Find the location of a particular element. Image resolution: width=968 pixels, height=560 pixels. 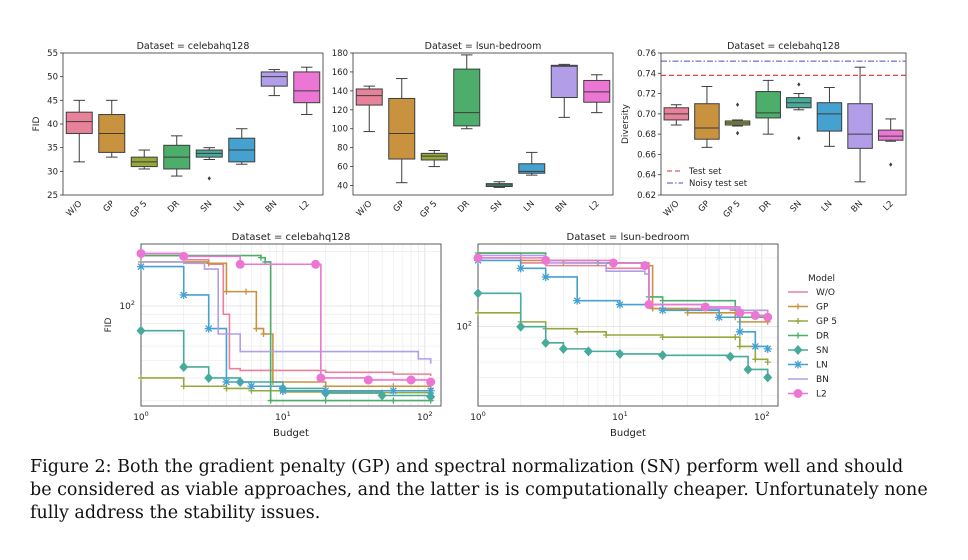

box-l2 is located at coordinates (597, 94).